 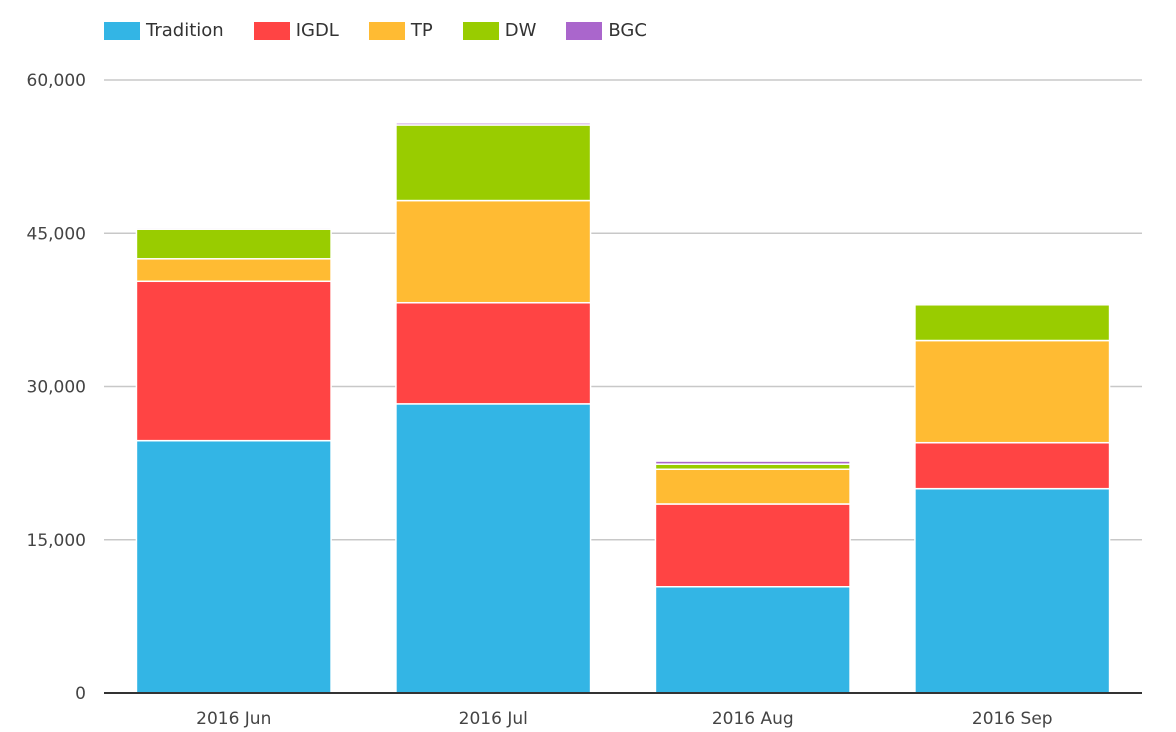 I want to click on y-tick-label: 30,000, so click(x=56, y=388).